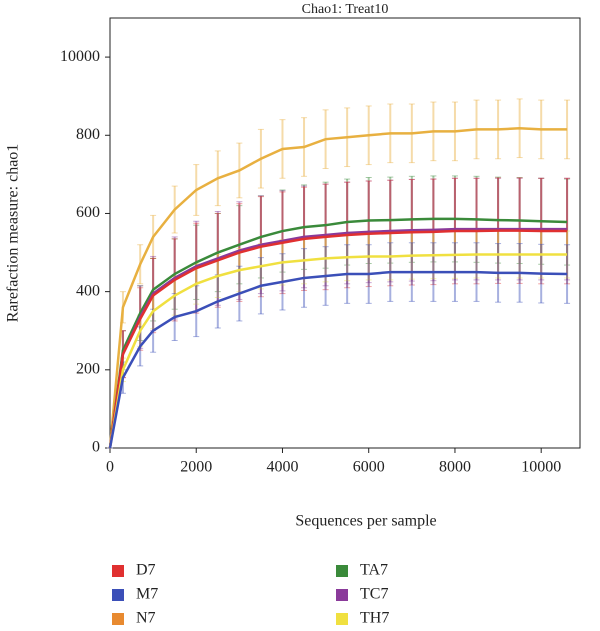 The image size is (600, 631). What do you see at coordinates (146, 570) in the screenshot?
I see `legend-label: D7` at bounding box center [146, 570].